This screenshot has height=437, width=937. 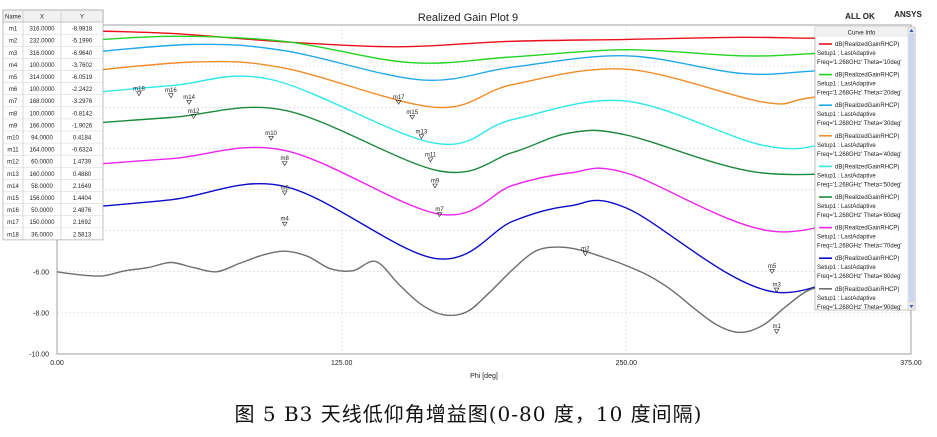 What do you see at coordinates (42, 102) in the screenshot?
I see `marker-table-cell: 168.0000` at bounding box center [42, 102].